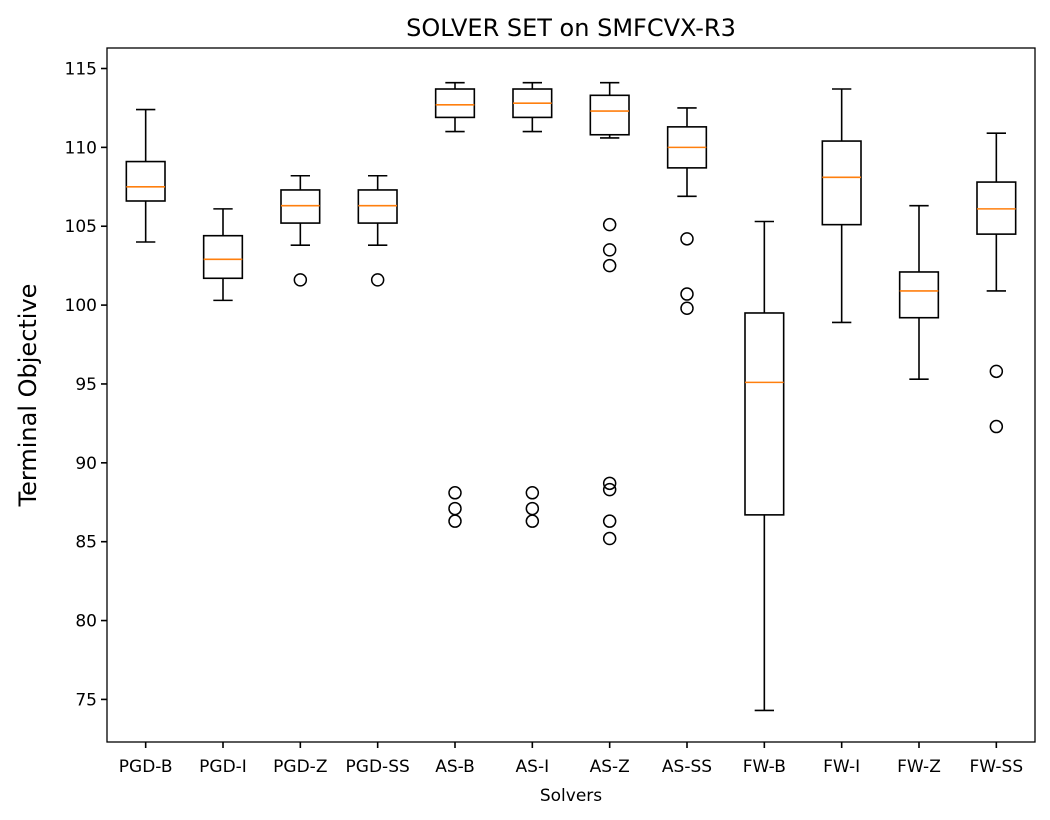  What do you see at coordinates (687, 767) in the screenshot?
I see `x-tick-label: AS-SS` at bounding box center [687, 767].